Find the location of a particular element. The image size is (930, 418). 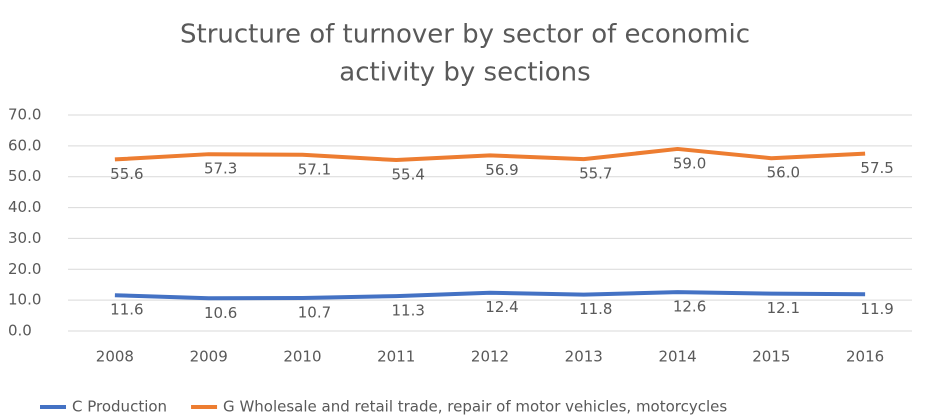

data-label: 55.6 is located at coordinates (126, 174).